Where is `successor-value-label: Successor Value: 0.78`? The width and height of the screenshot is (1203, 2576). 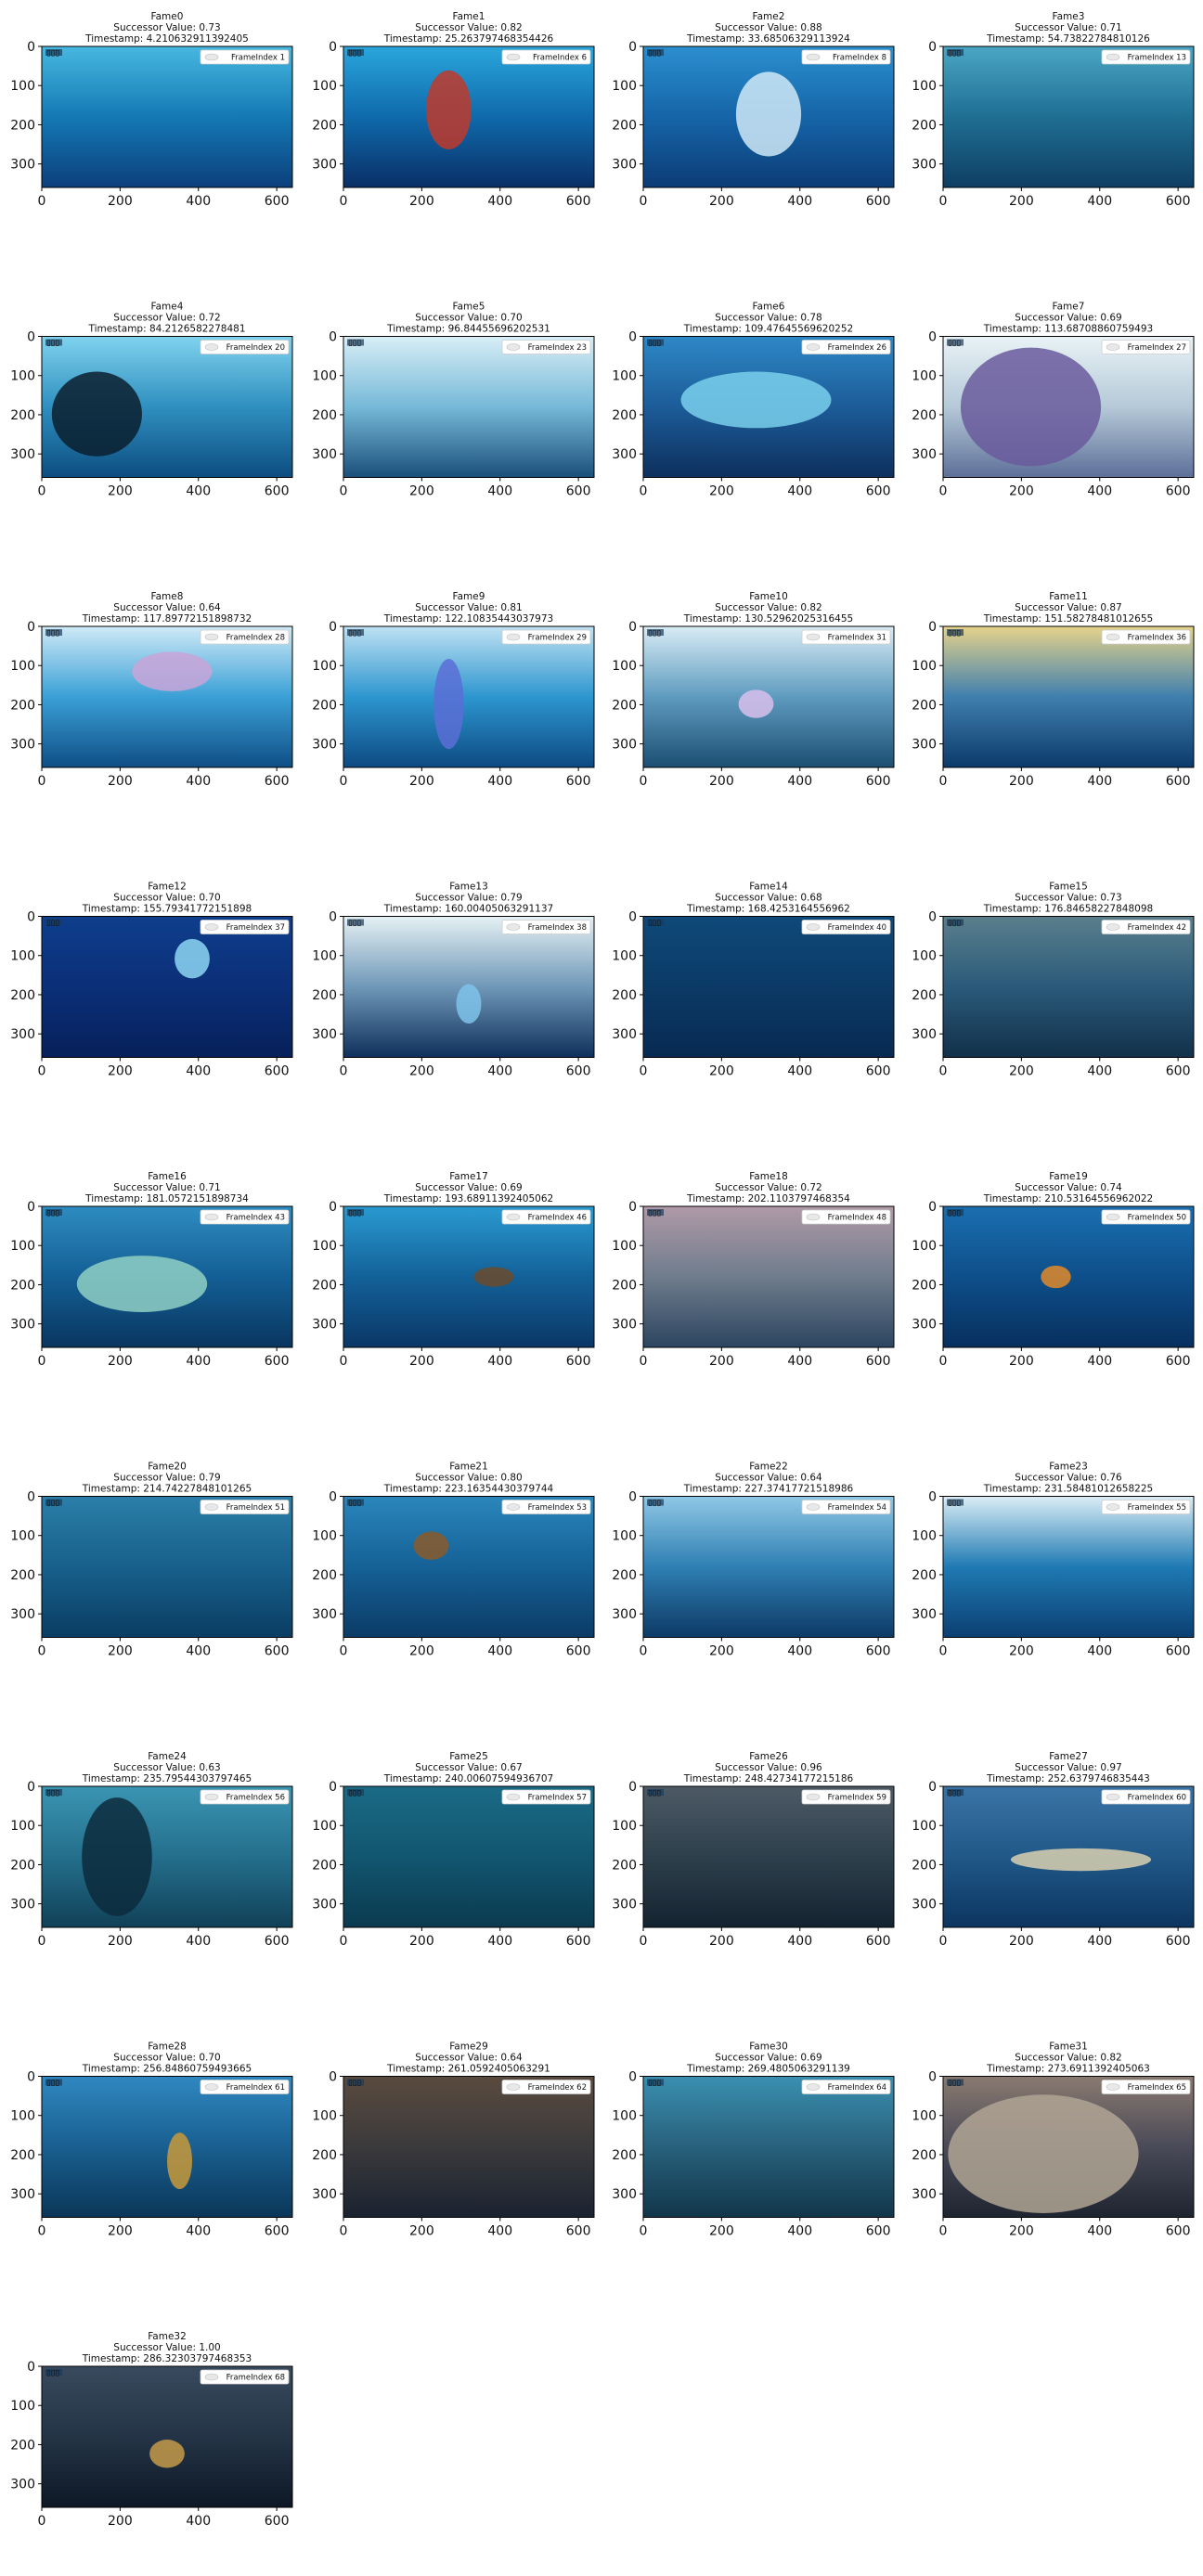 successor-value-label: Successor Value: 0.78 is located at coordinates (768, 318).